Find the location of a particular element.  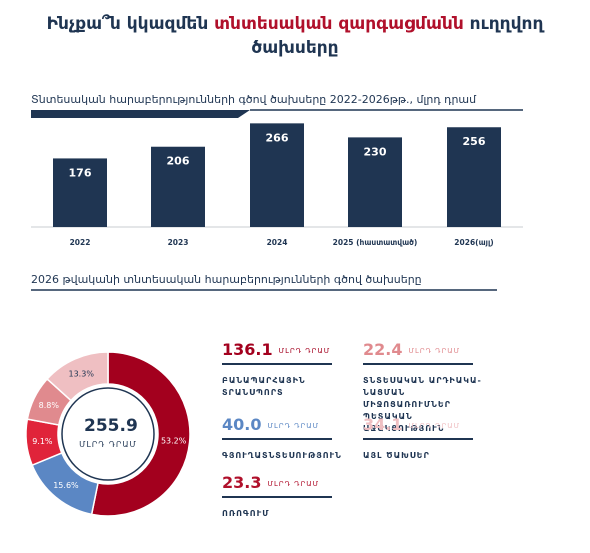

stat-other-value: 34.1 is located at coordinates (383, 424).